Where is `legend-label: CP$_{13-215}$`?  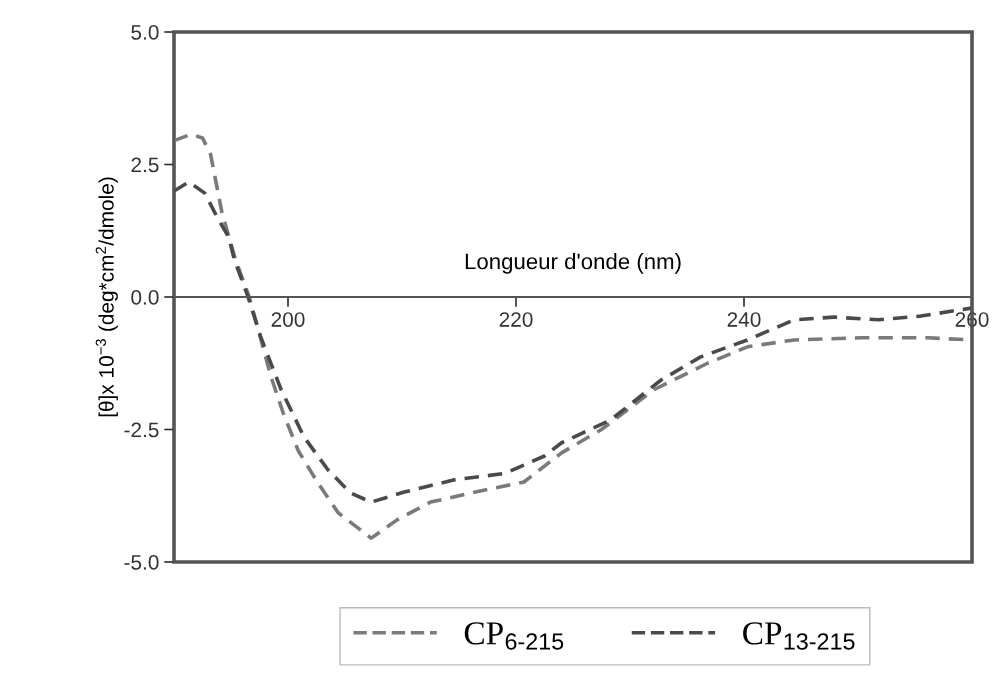 legend-label: CP$_{13-215}$ is located at coordinates (799, 636).